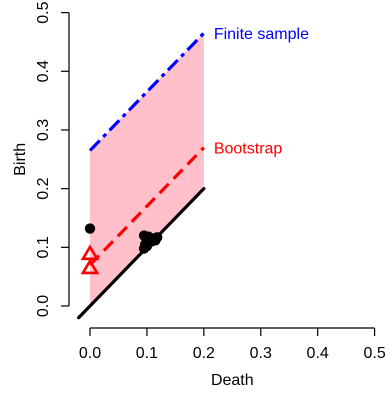 The width and height of the screenshot is (392, 396). Describe the element at coordinates (43, 71) in the screenshot. I see `y-tick-label: 0.4` at that location.